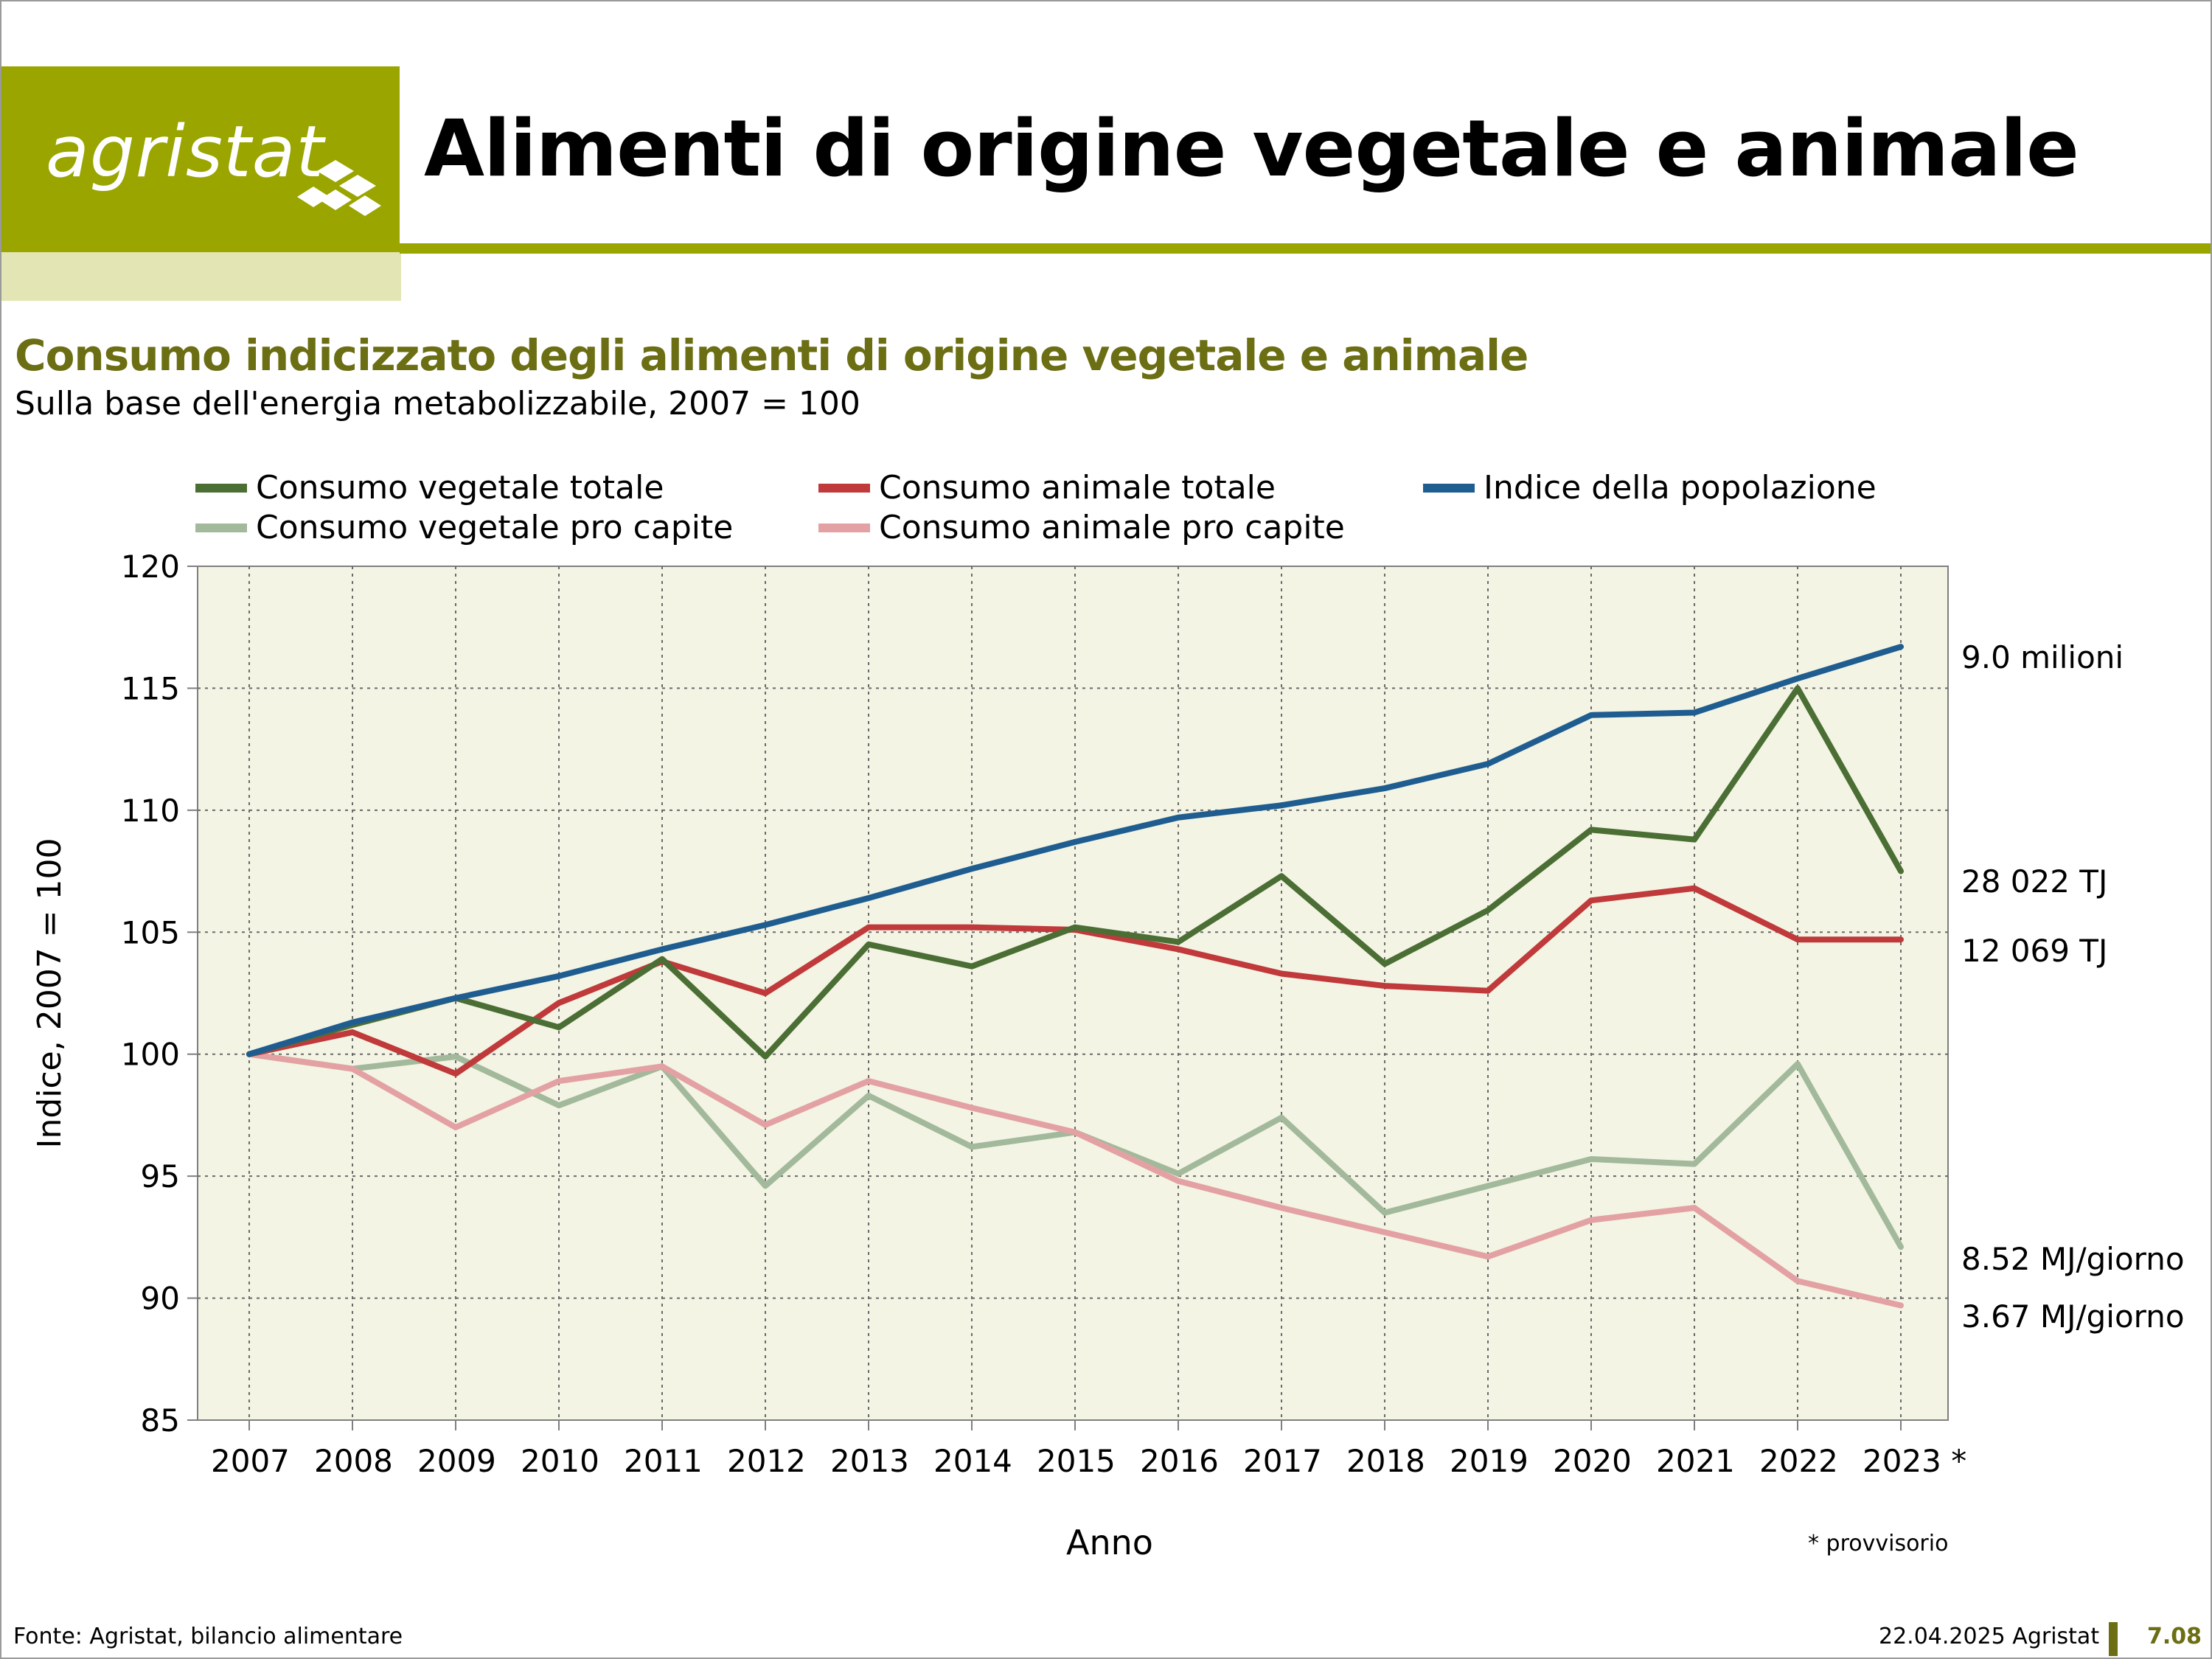 This screenshot has width=2212, height=1659. Describe the element at coordinates (1592, 1461) in the screenshot. I see `x-tick-label: 2020` at that location.